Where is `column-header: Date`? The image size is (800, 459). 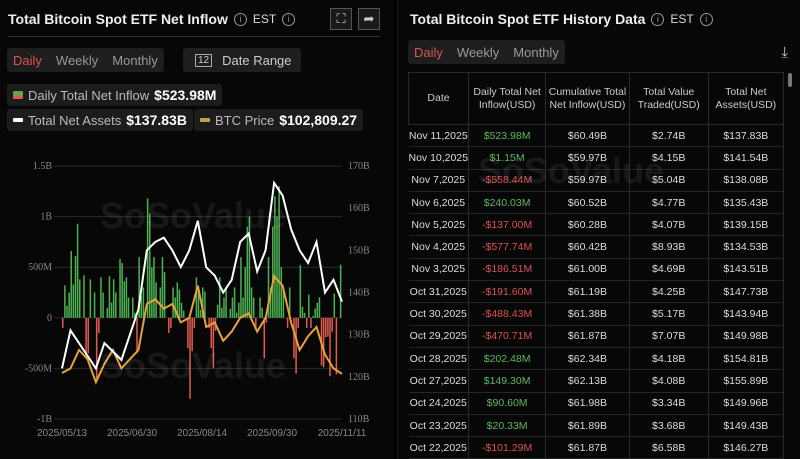 column-header: Date is located at coordinates (438, 98).